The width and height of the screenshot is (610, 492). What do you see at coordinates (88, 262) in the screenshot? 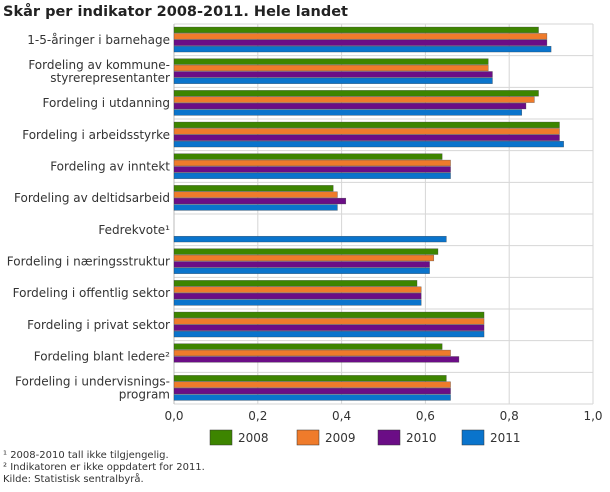
I see `category-label: Fordeling i næringsstruktur` at bounding box center [88, 262].